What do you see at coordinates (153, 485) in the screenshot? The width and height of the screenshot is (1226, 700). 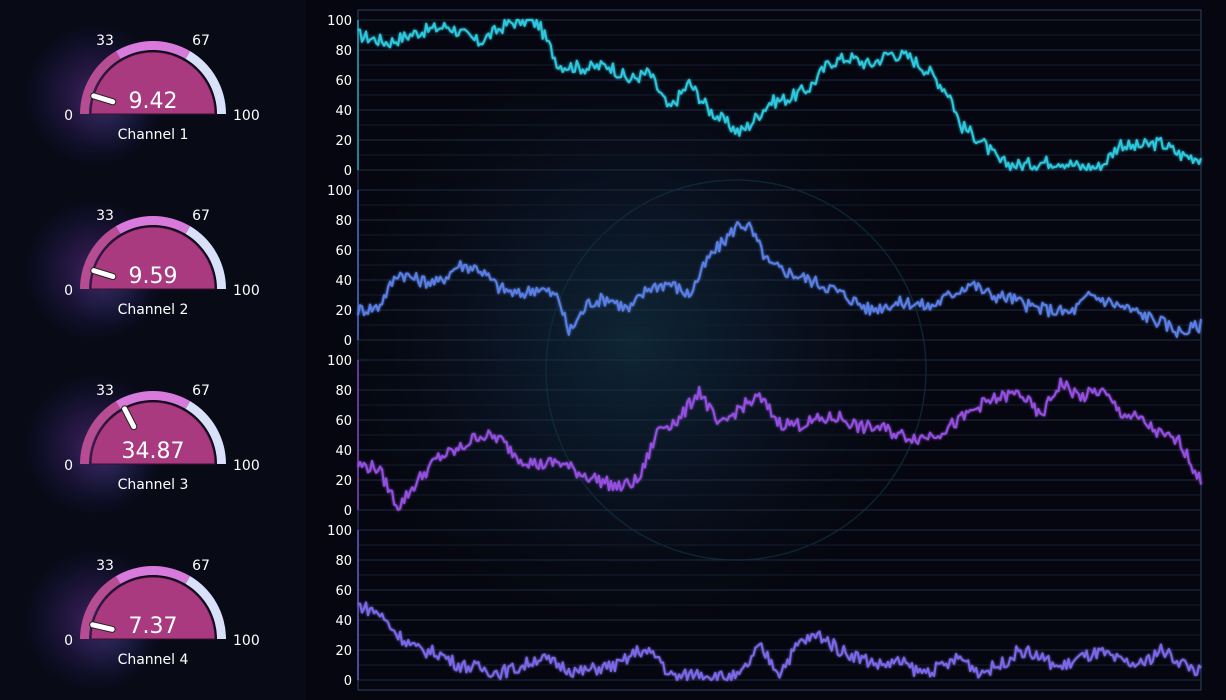 I see `gauge-label: Channel 3` at bounding box center [153, 485].